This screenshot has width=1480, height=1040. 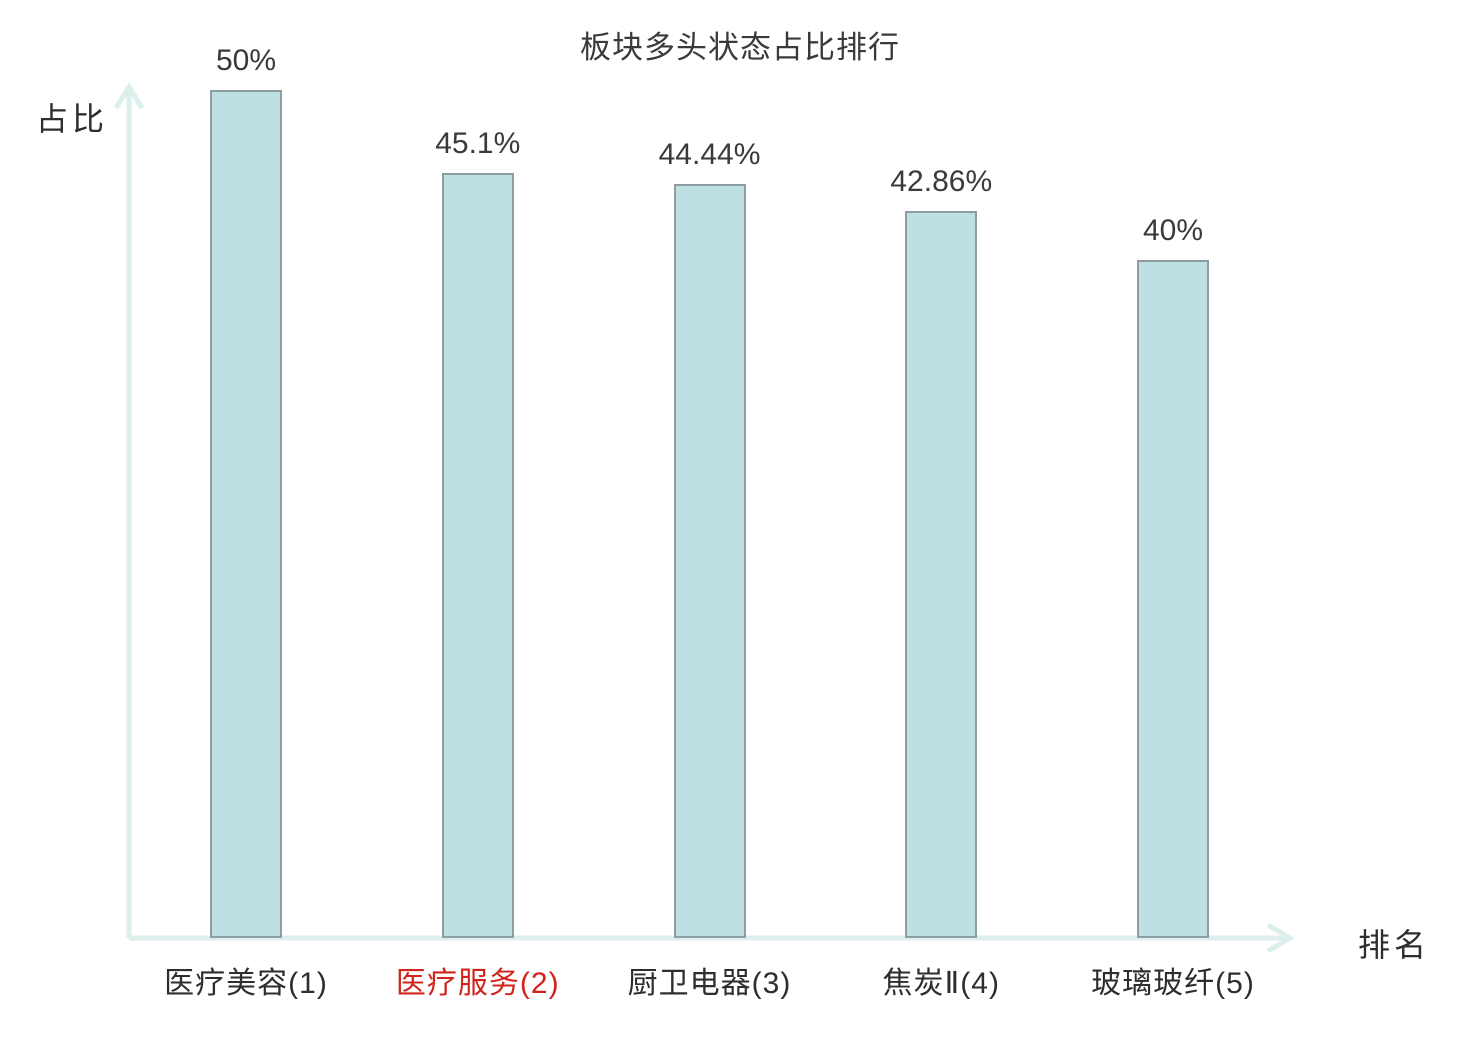 What do you see at coordinates (478, 143) in the screenshot?
I see `bar-value-label: 45.1%` at bounding box center [478, 143].